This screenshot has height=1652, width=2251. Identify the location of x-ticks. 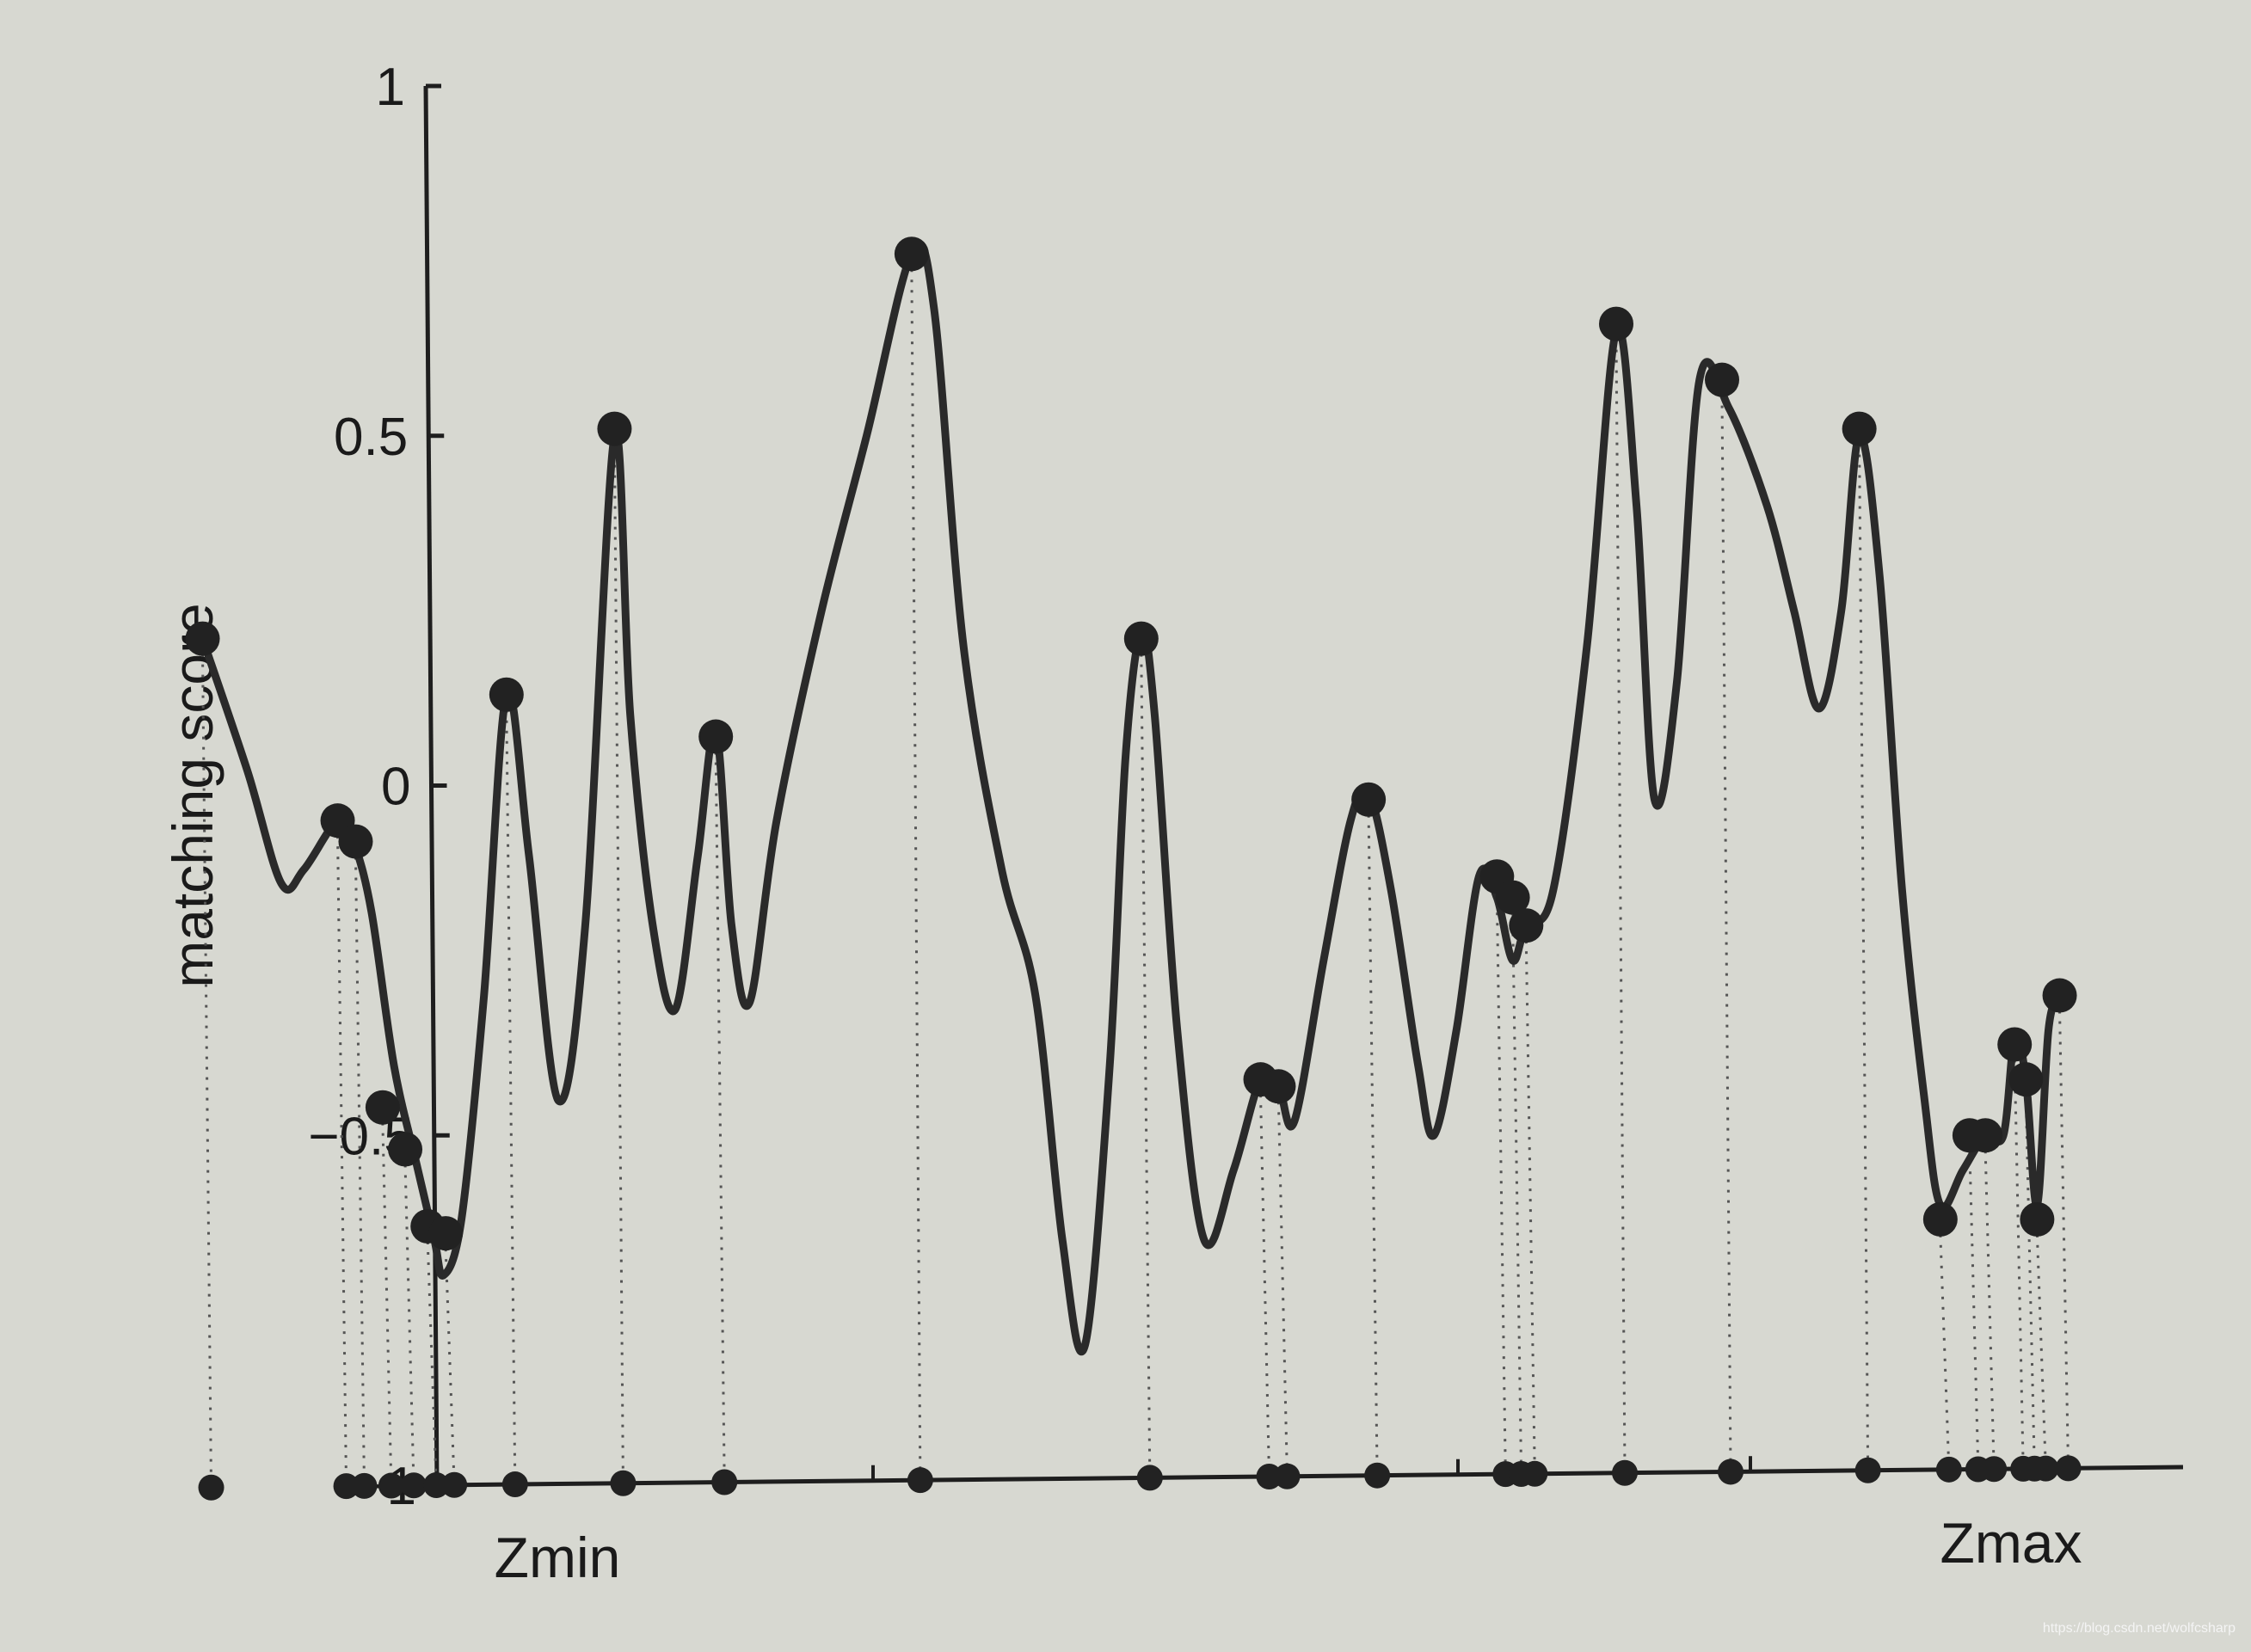
(1311, 1468).